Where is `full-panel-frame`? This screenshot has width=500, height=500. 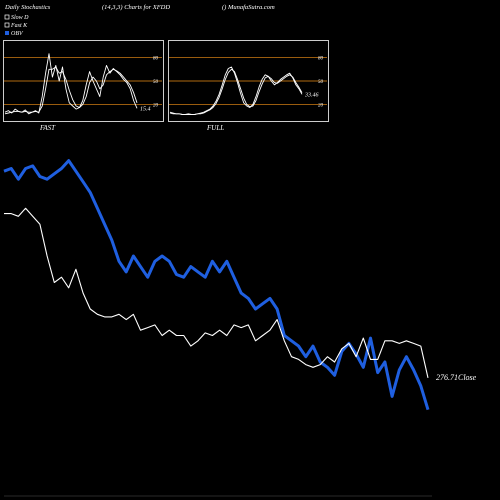 full-panel-frame is located at coordinates (248, 81).